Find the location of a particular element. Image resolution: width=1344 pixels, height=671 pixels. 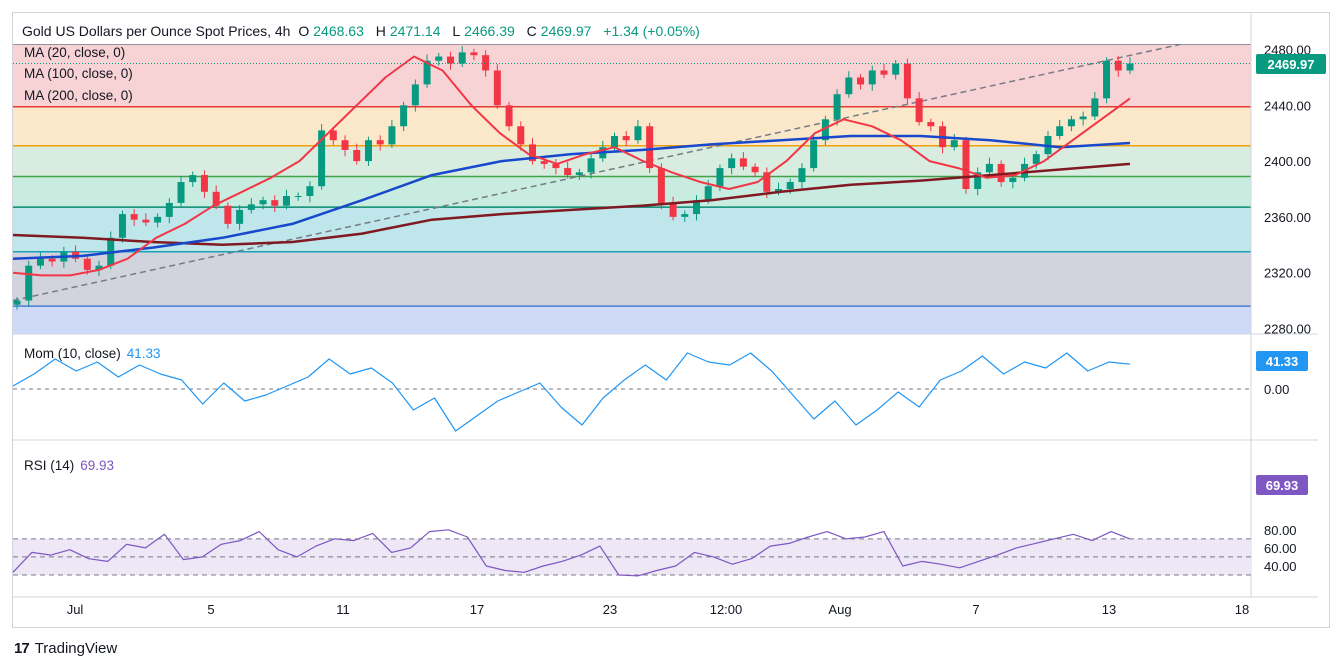

price-tick-label: 2480.00 is located at coordinates (1287, 50).